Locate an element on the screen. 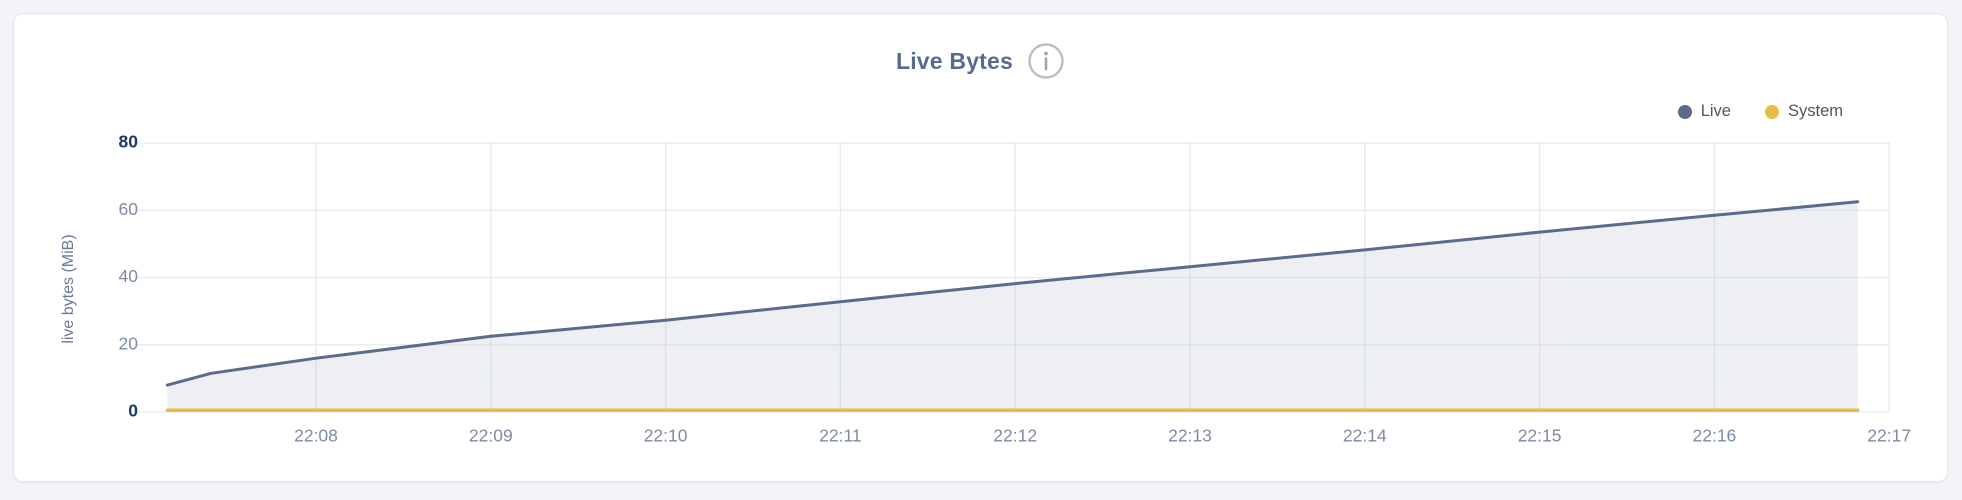 This screenshot has height=500, width=1962. chart-title: Live Bytes is located at coordinates (954, 60).